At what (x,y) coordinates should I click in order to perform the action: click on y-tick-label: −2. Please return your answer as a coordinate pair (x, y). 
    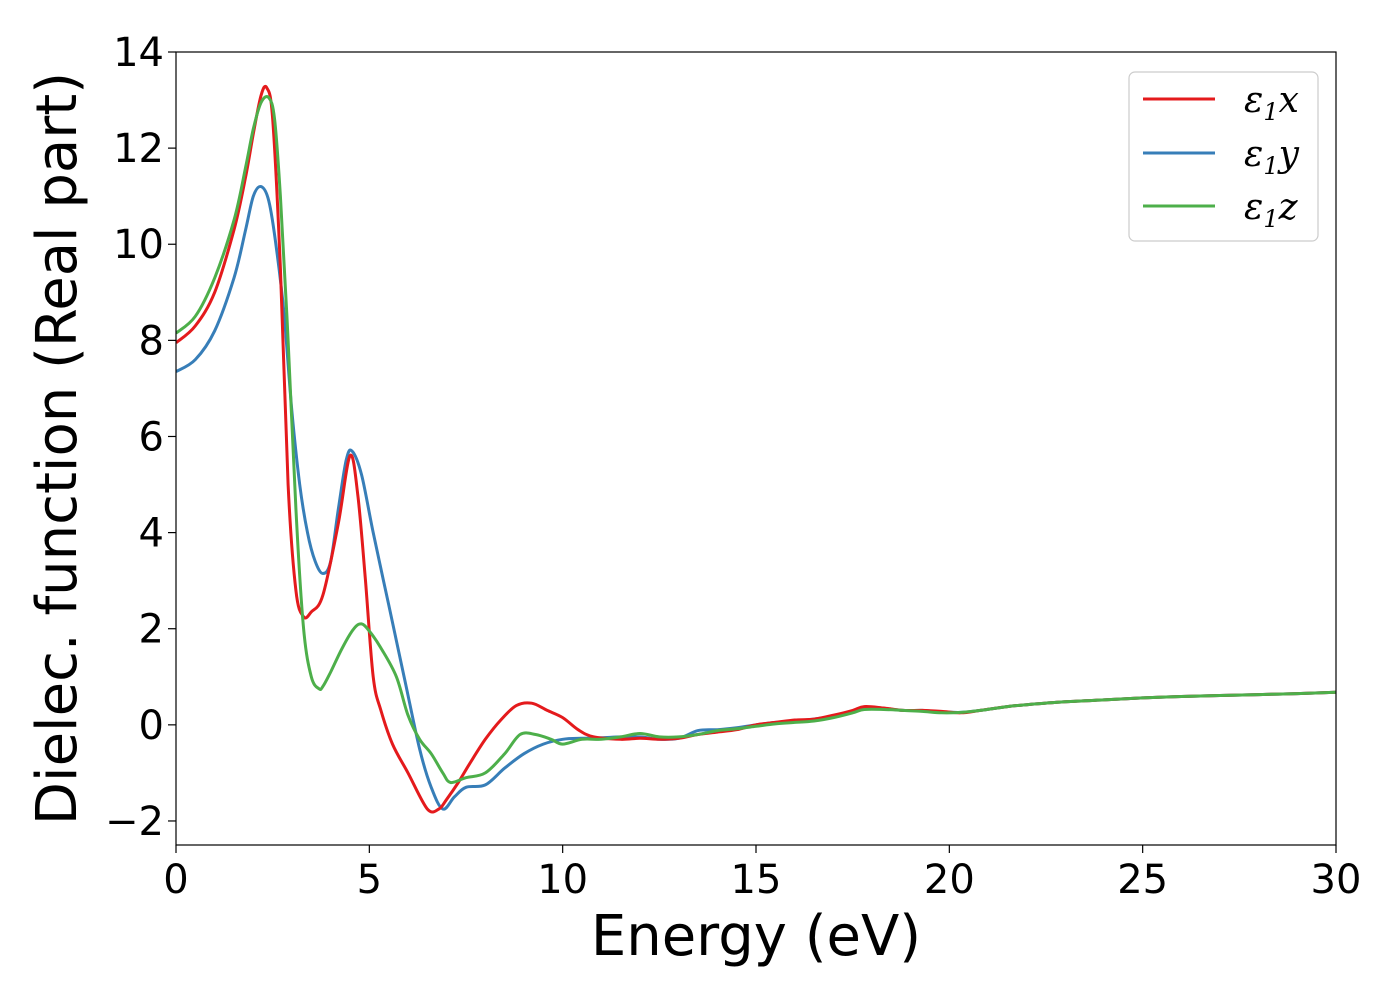
    Looking at the image, I should click on (134, 822).